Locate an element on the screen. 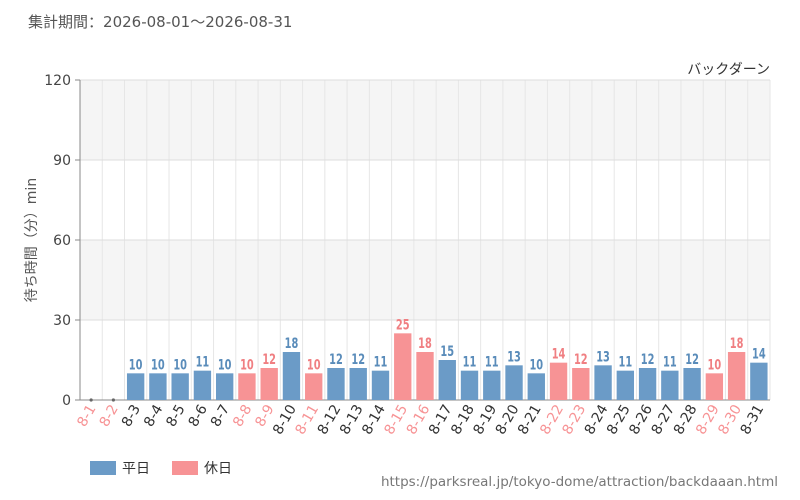  x-tick-label: 8-6 is located at coordinates (198, 416).